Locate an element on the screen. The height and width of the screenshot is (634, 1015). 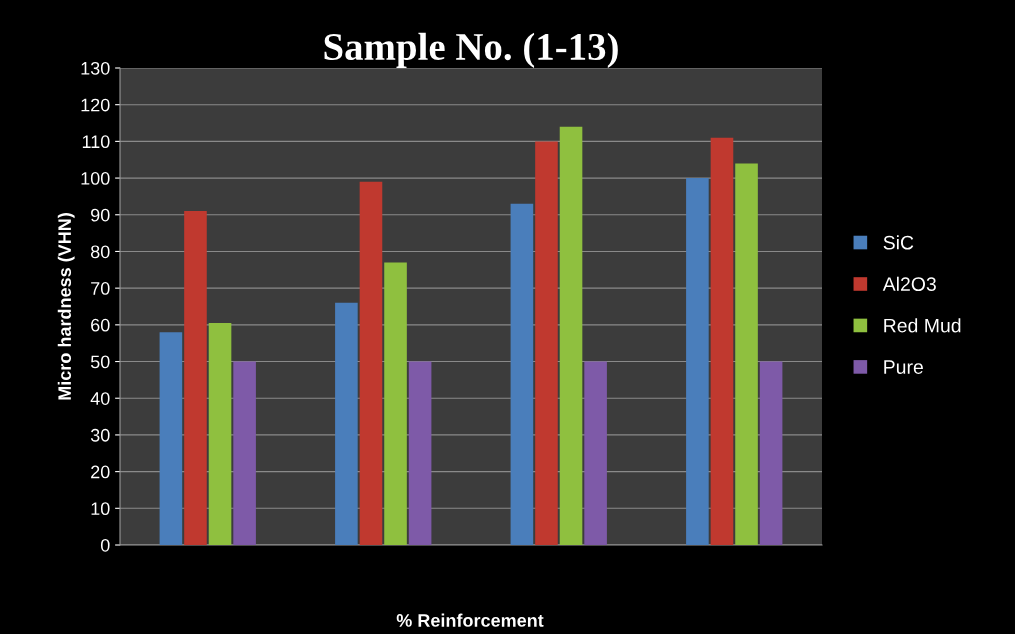
x-axis-title: % Reinforcement is located at coordinates (470, 620).